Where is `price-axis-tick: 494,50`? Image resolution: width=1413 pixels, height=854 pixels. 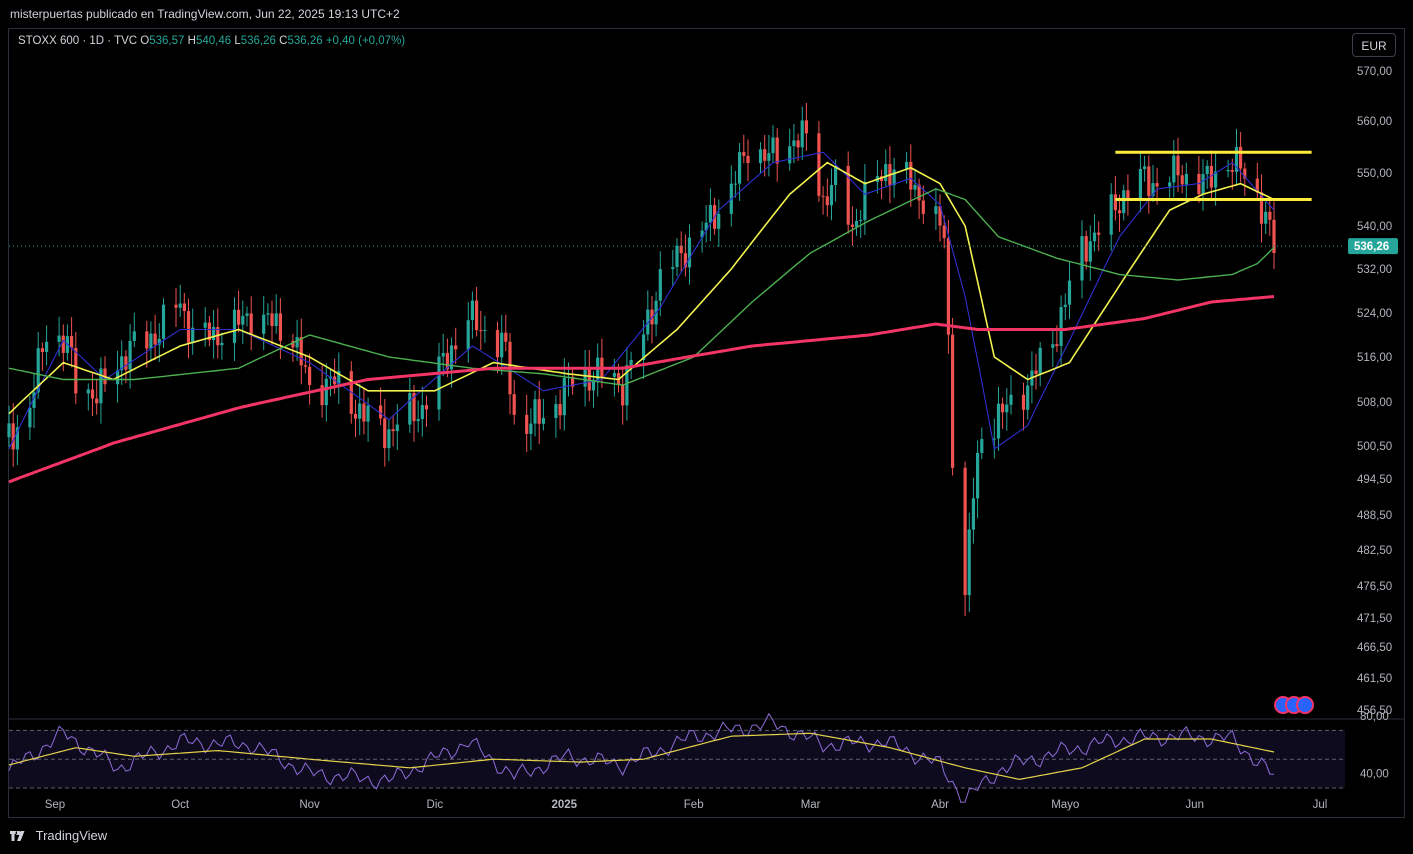 price-axis-tick: 494,50 is located at coordinates (1374, 480).